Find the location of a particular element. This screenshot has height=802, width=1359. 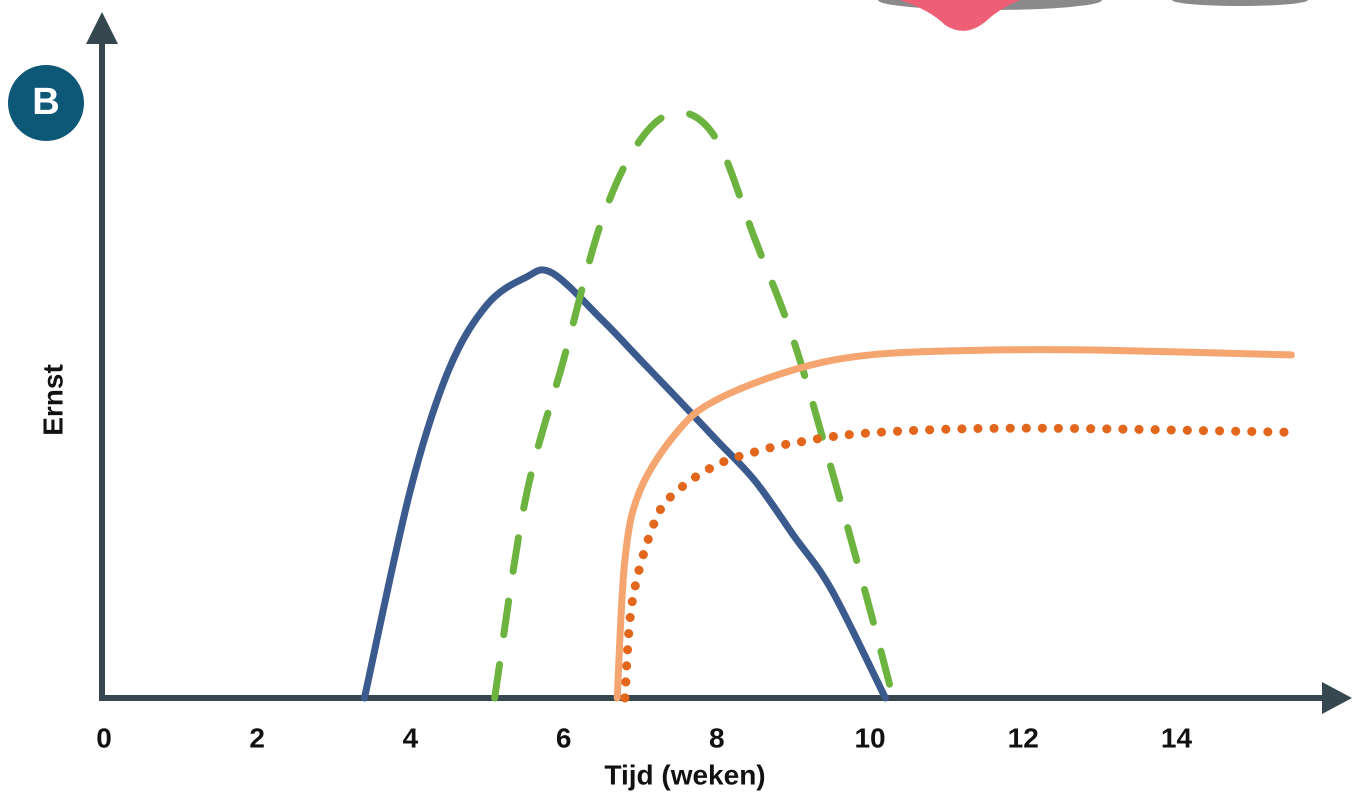

x-tick-label: 10 is located at coordinates (869, 737).